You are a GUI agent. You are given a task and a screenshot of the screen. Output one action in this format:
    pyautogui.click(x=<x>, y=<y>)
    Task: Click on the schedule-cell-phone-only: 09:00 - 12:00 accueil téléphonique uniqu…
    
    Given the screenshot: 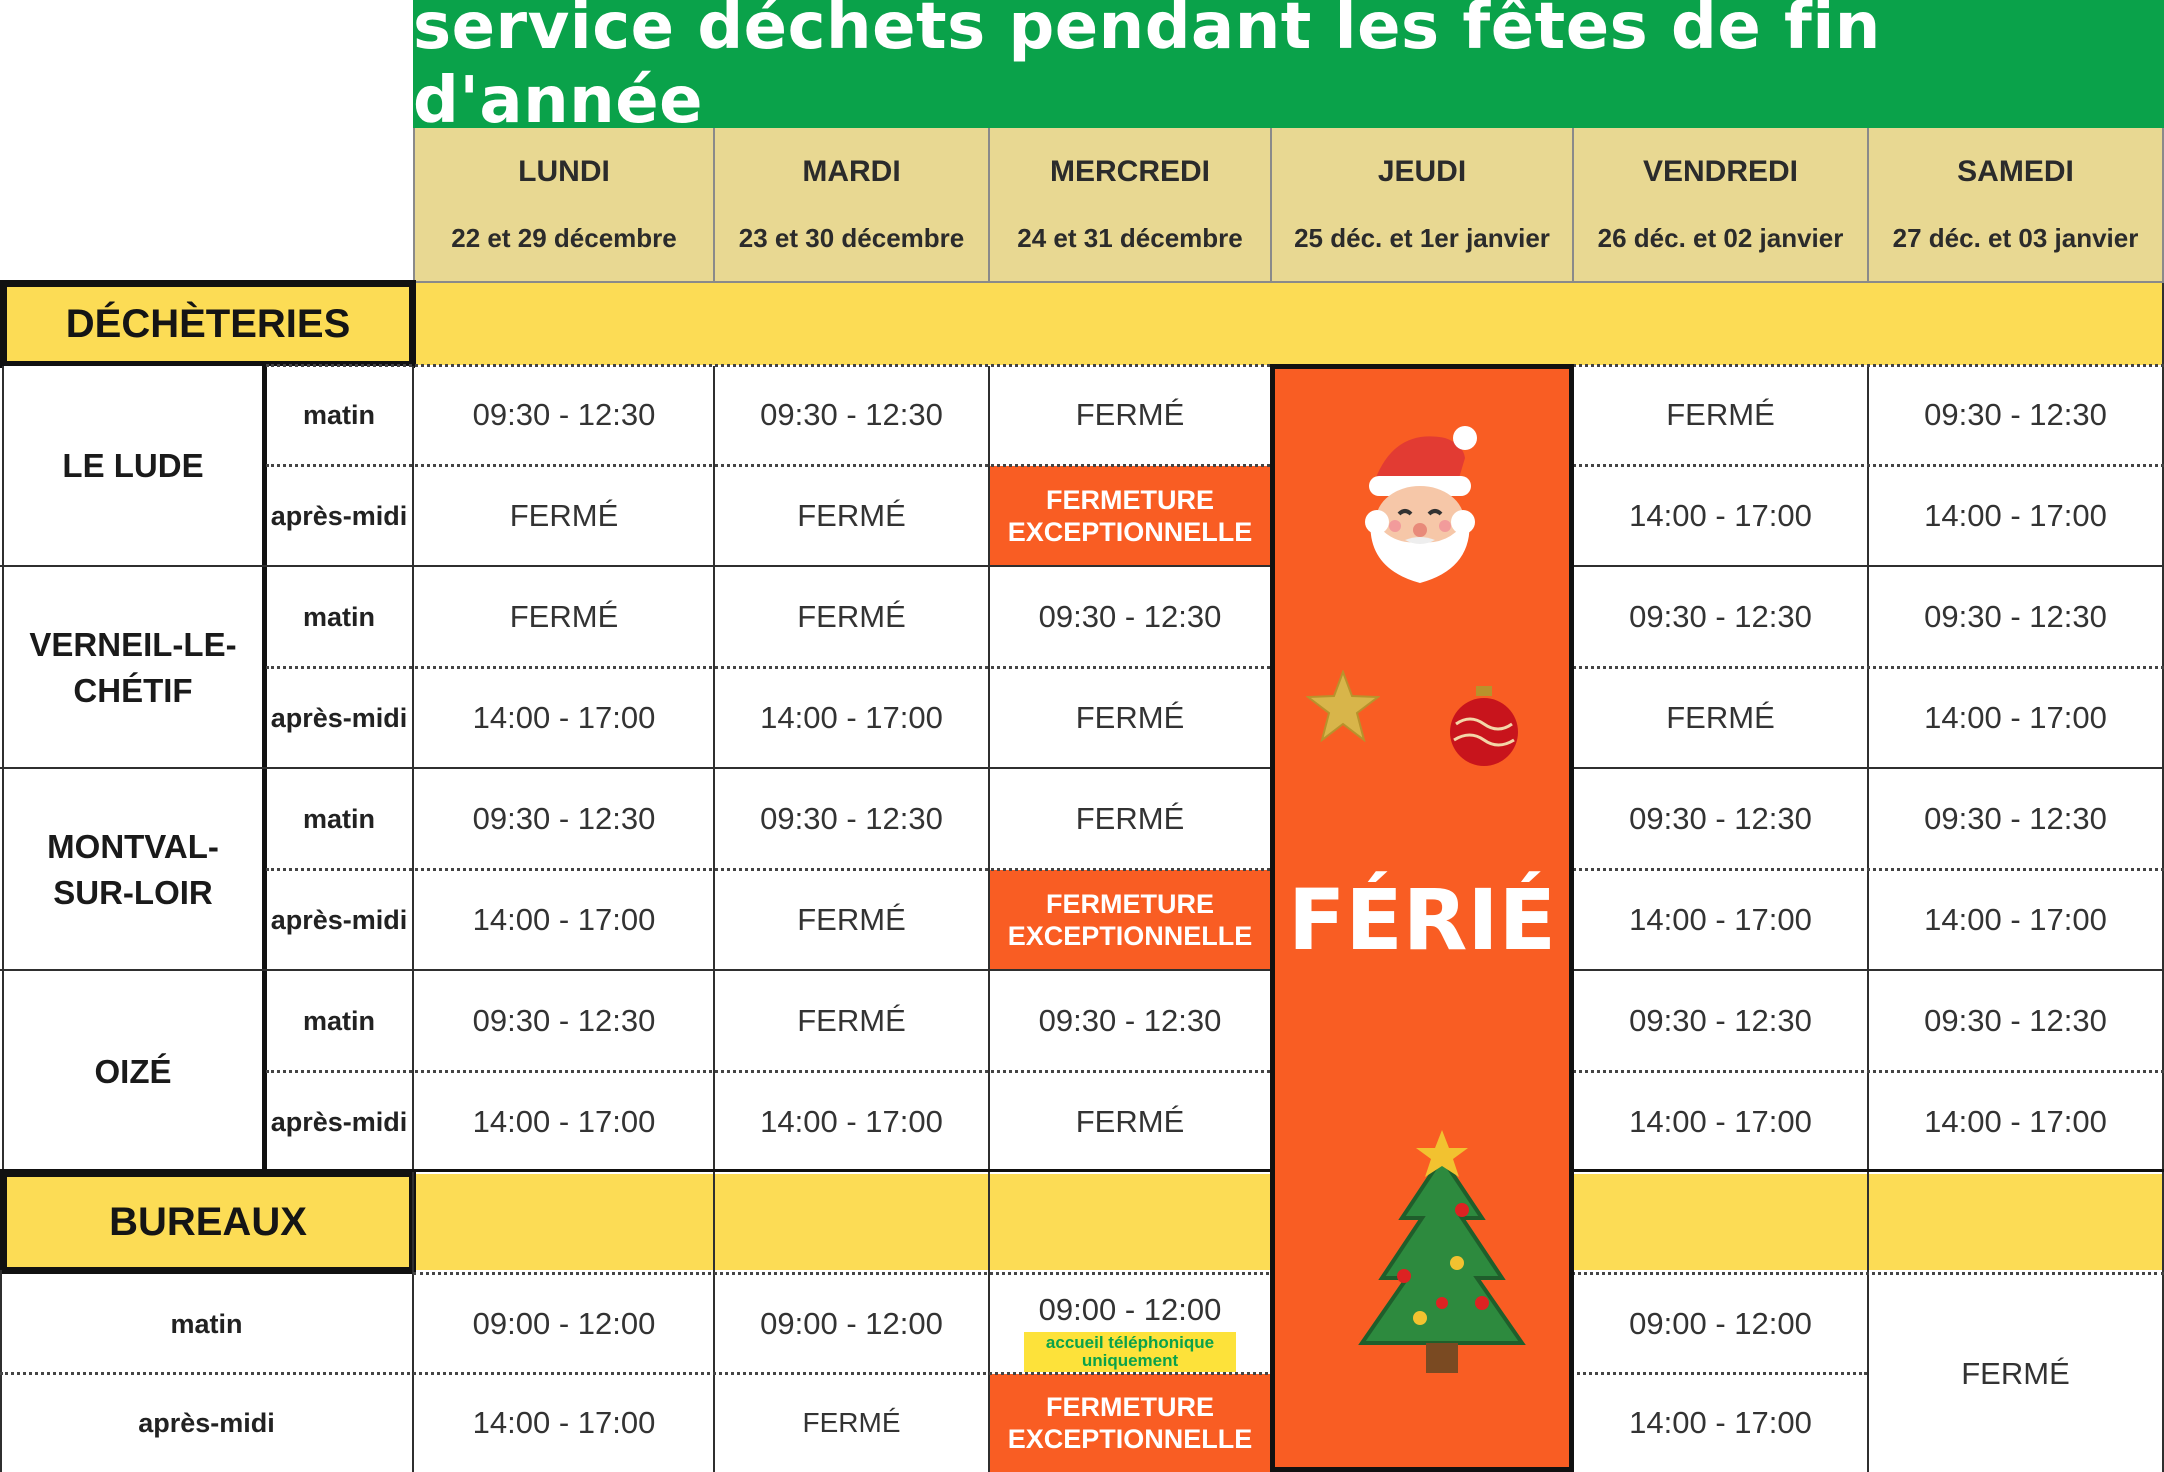 What is the action you would take?
    pyautogui.click(x=1130, y=1324)
    